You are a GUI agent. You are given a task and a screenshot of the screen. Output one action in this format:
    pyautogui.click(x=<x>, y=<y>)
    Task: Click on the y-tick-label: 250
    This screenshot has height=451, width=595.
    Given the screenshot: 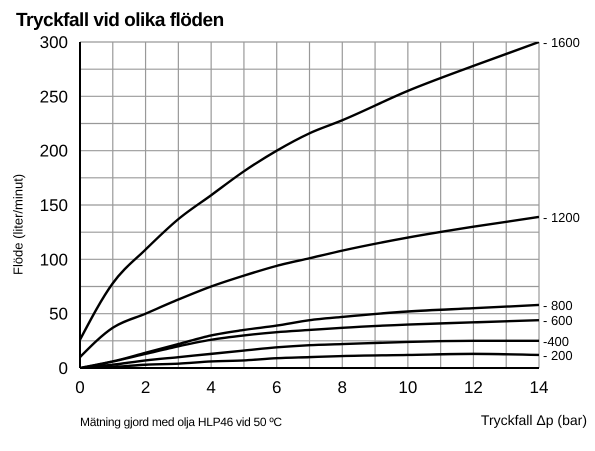 What is the action you would take?
    pyautogui.click(x=54, y=96)
    